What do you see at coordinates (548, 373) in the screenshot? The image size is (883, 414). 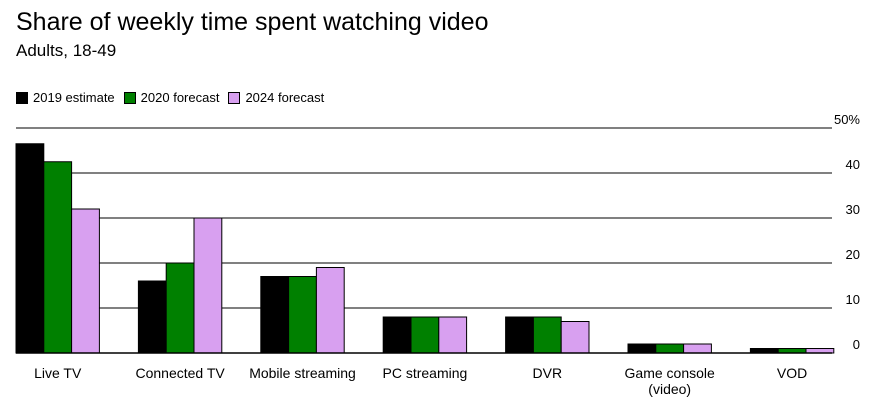 I see `x-tick-label-4: DVR` at bounding box center [548, 373].